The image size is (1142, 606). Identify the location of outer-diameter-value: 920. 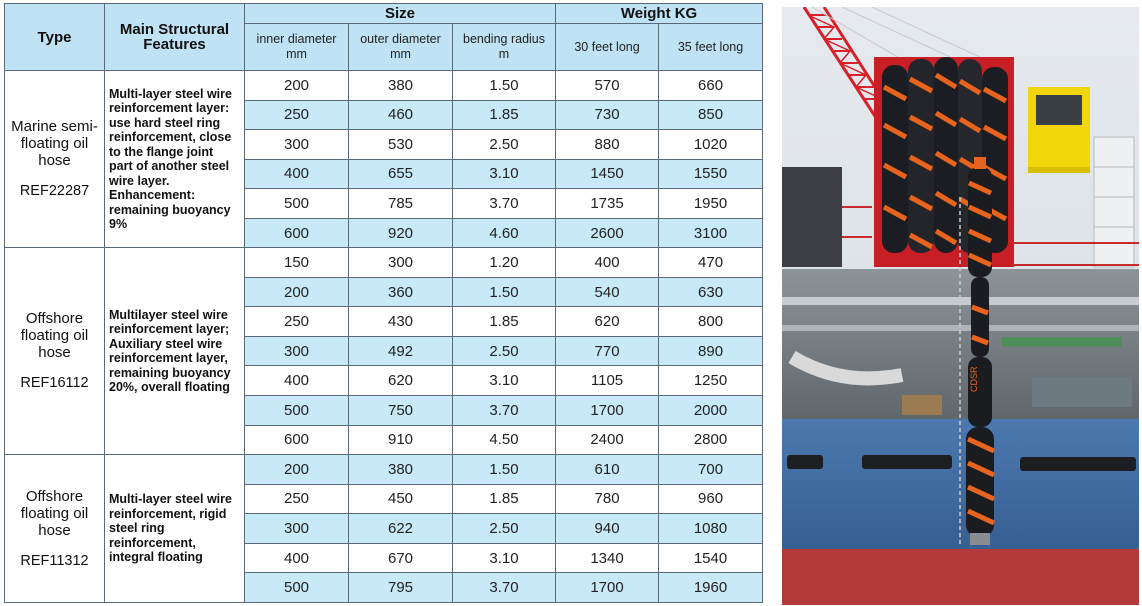
(400, 233).